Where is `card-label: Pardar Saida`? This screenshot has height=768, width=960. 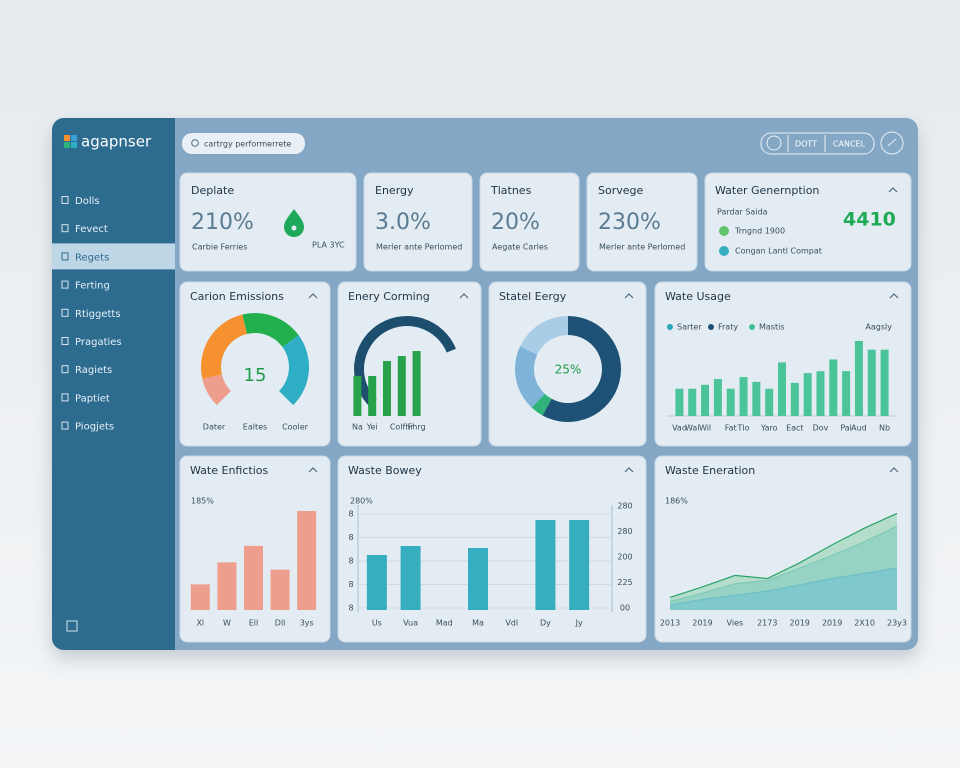
card-label: Pardar Saida is located at coordinates (742, 212).